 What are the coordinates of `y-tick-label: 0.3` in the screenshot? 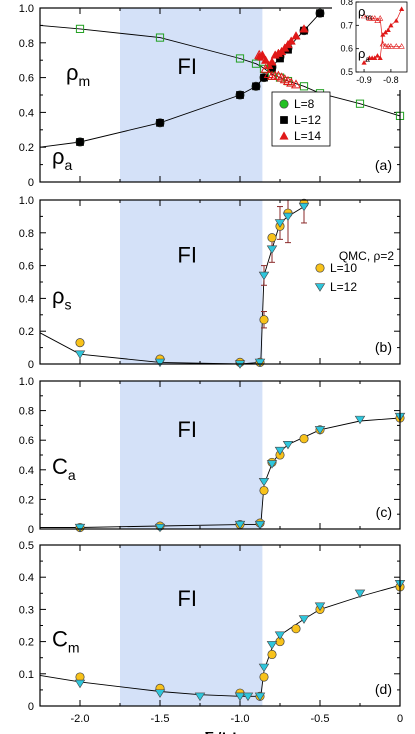 It's located at (26, 610).